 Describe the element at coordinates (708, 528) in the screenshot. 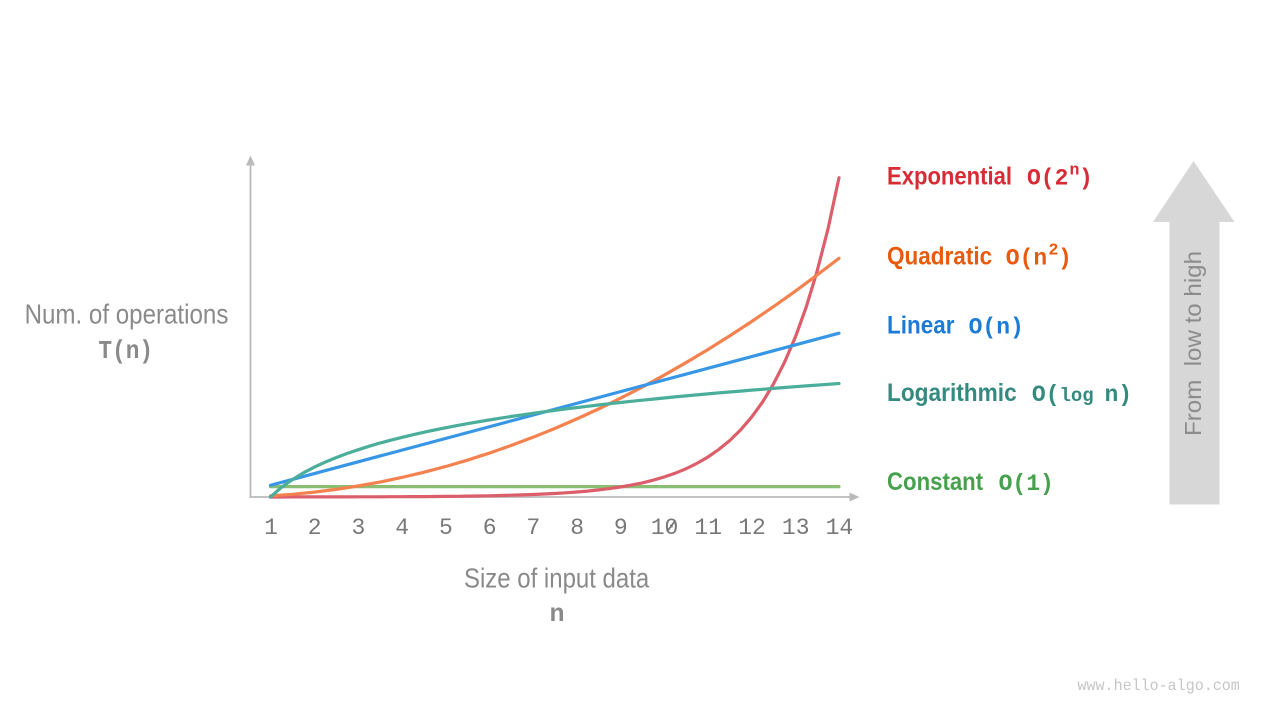

I see `svg-text: 11` at that location.